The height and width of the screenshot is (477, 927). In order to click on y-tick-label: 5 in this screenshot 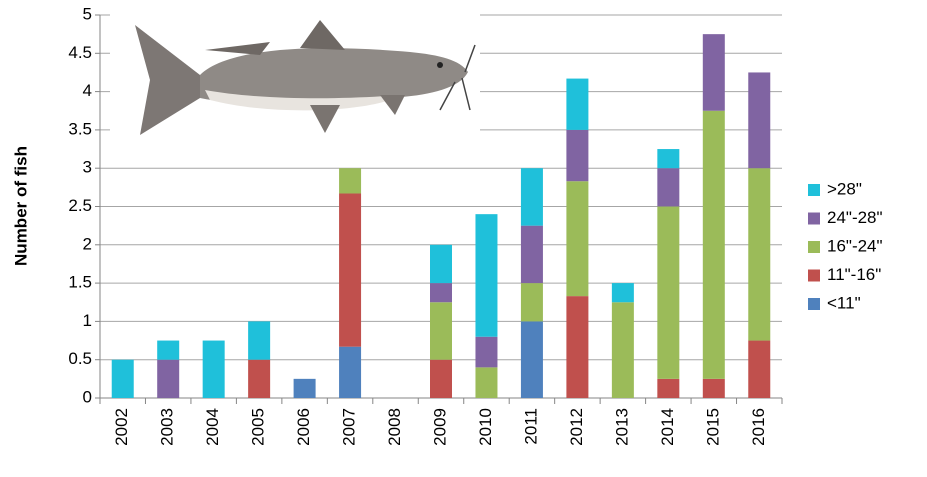, I will do `click(87, 13)`.